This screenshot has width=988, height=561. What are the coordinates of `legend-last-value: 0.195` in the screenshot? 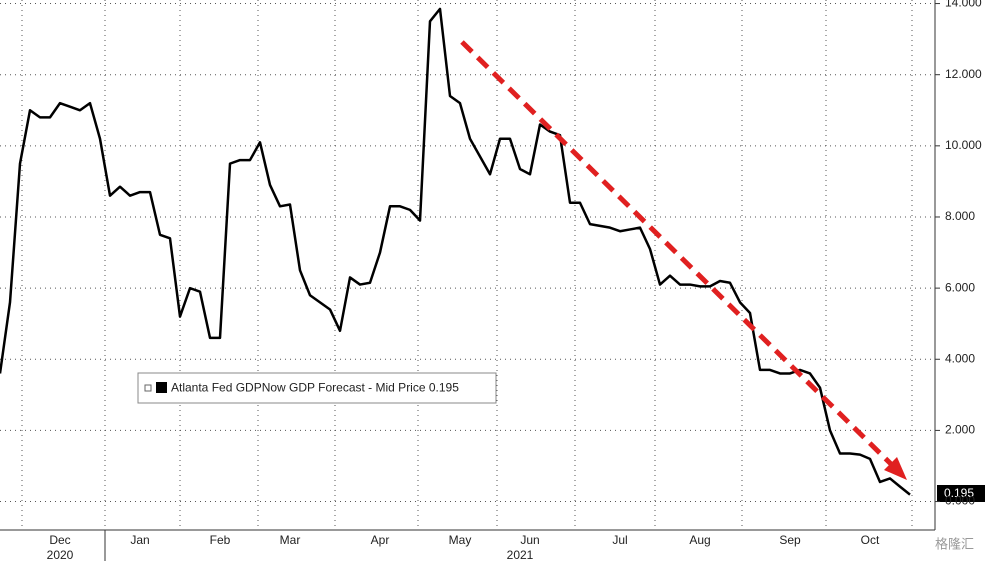 It's located at (444, 388).